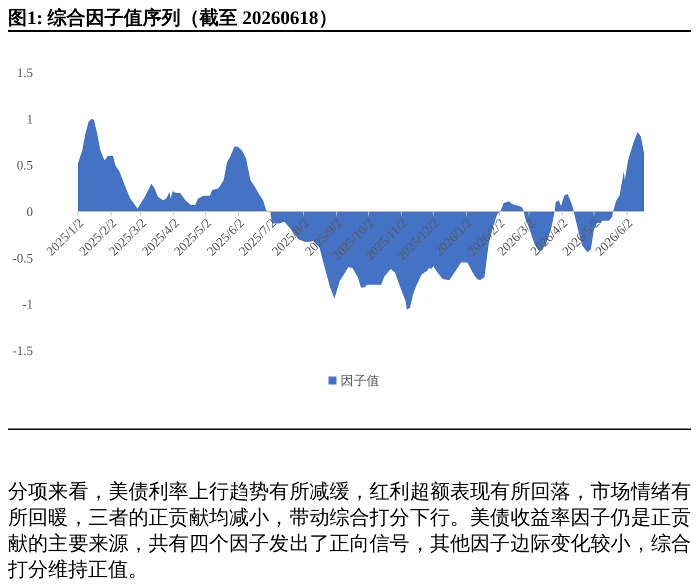  Describe the element at coordinates (27, 304) in the screenshot. I see `y-tick-label: -1` at that location.